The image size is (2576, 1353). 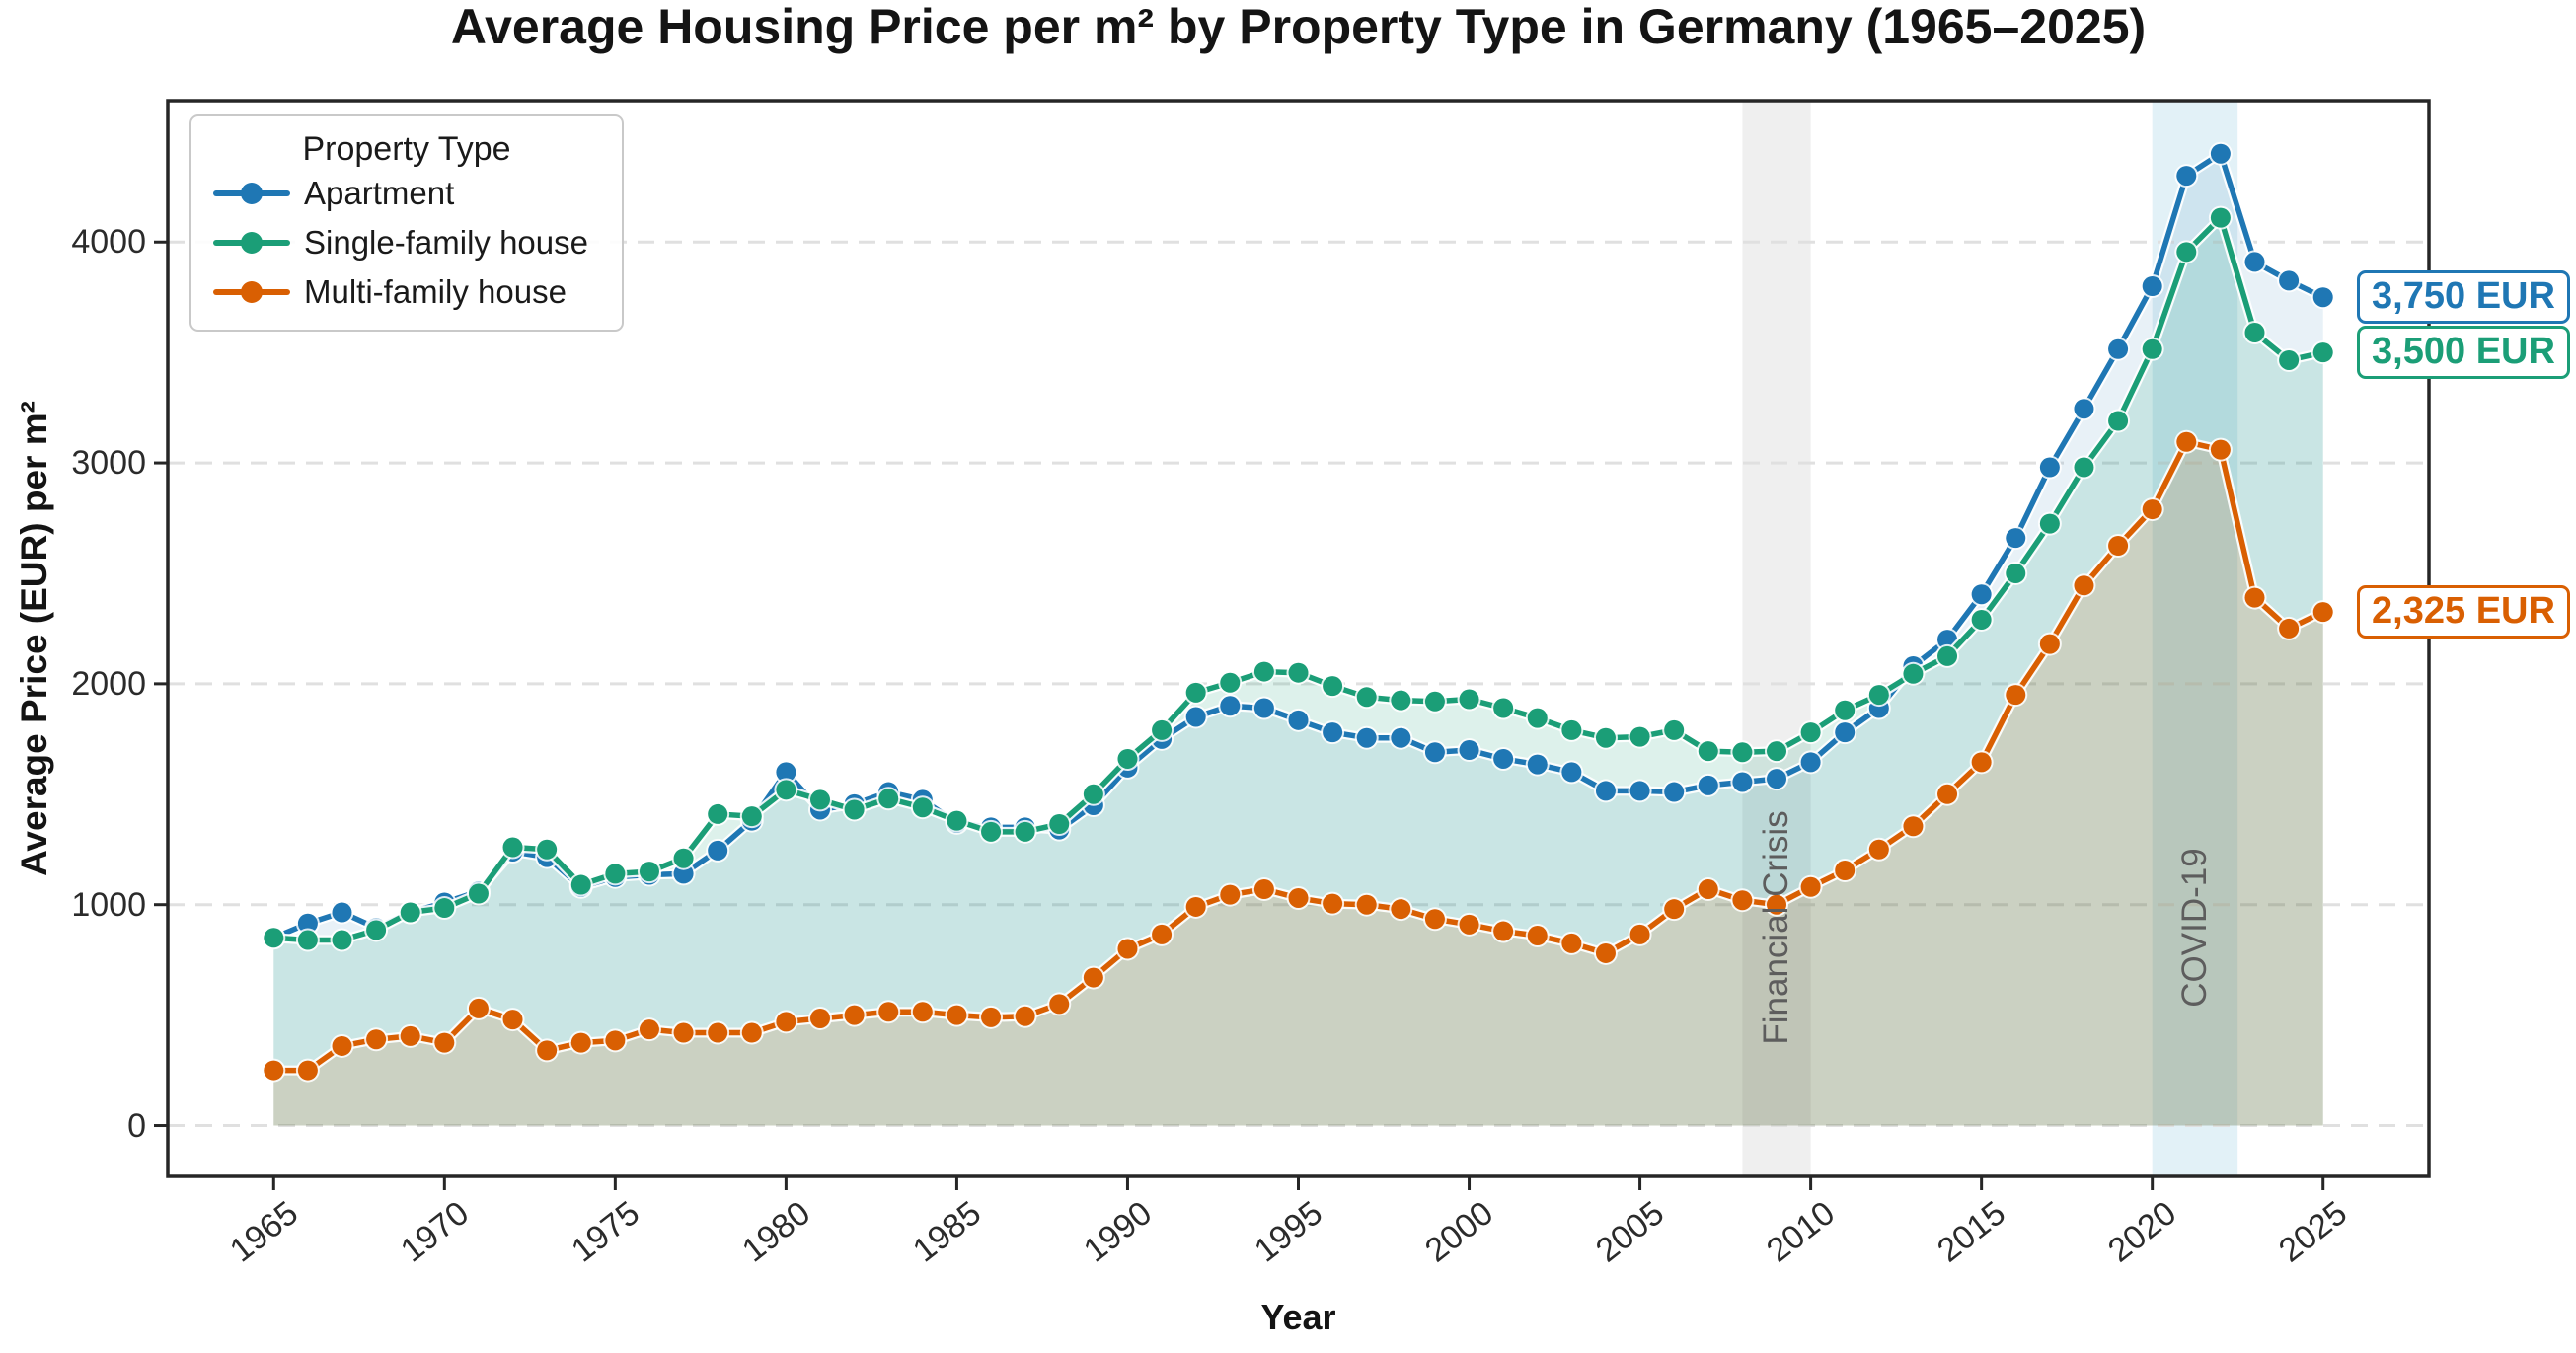 What do you see at coordinates (1571, 729) in the screenshot?
I see `marker-single-family-house-2003` at bounding box center [1571, 729].